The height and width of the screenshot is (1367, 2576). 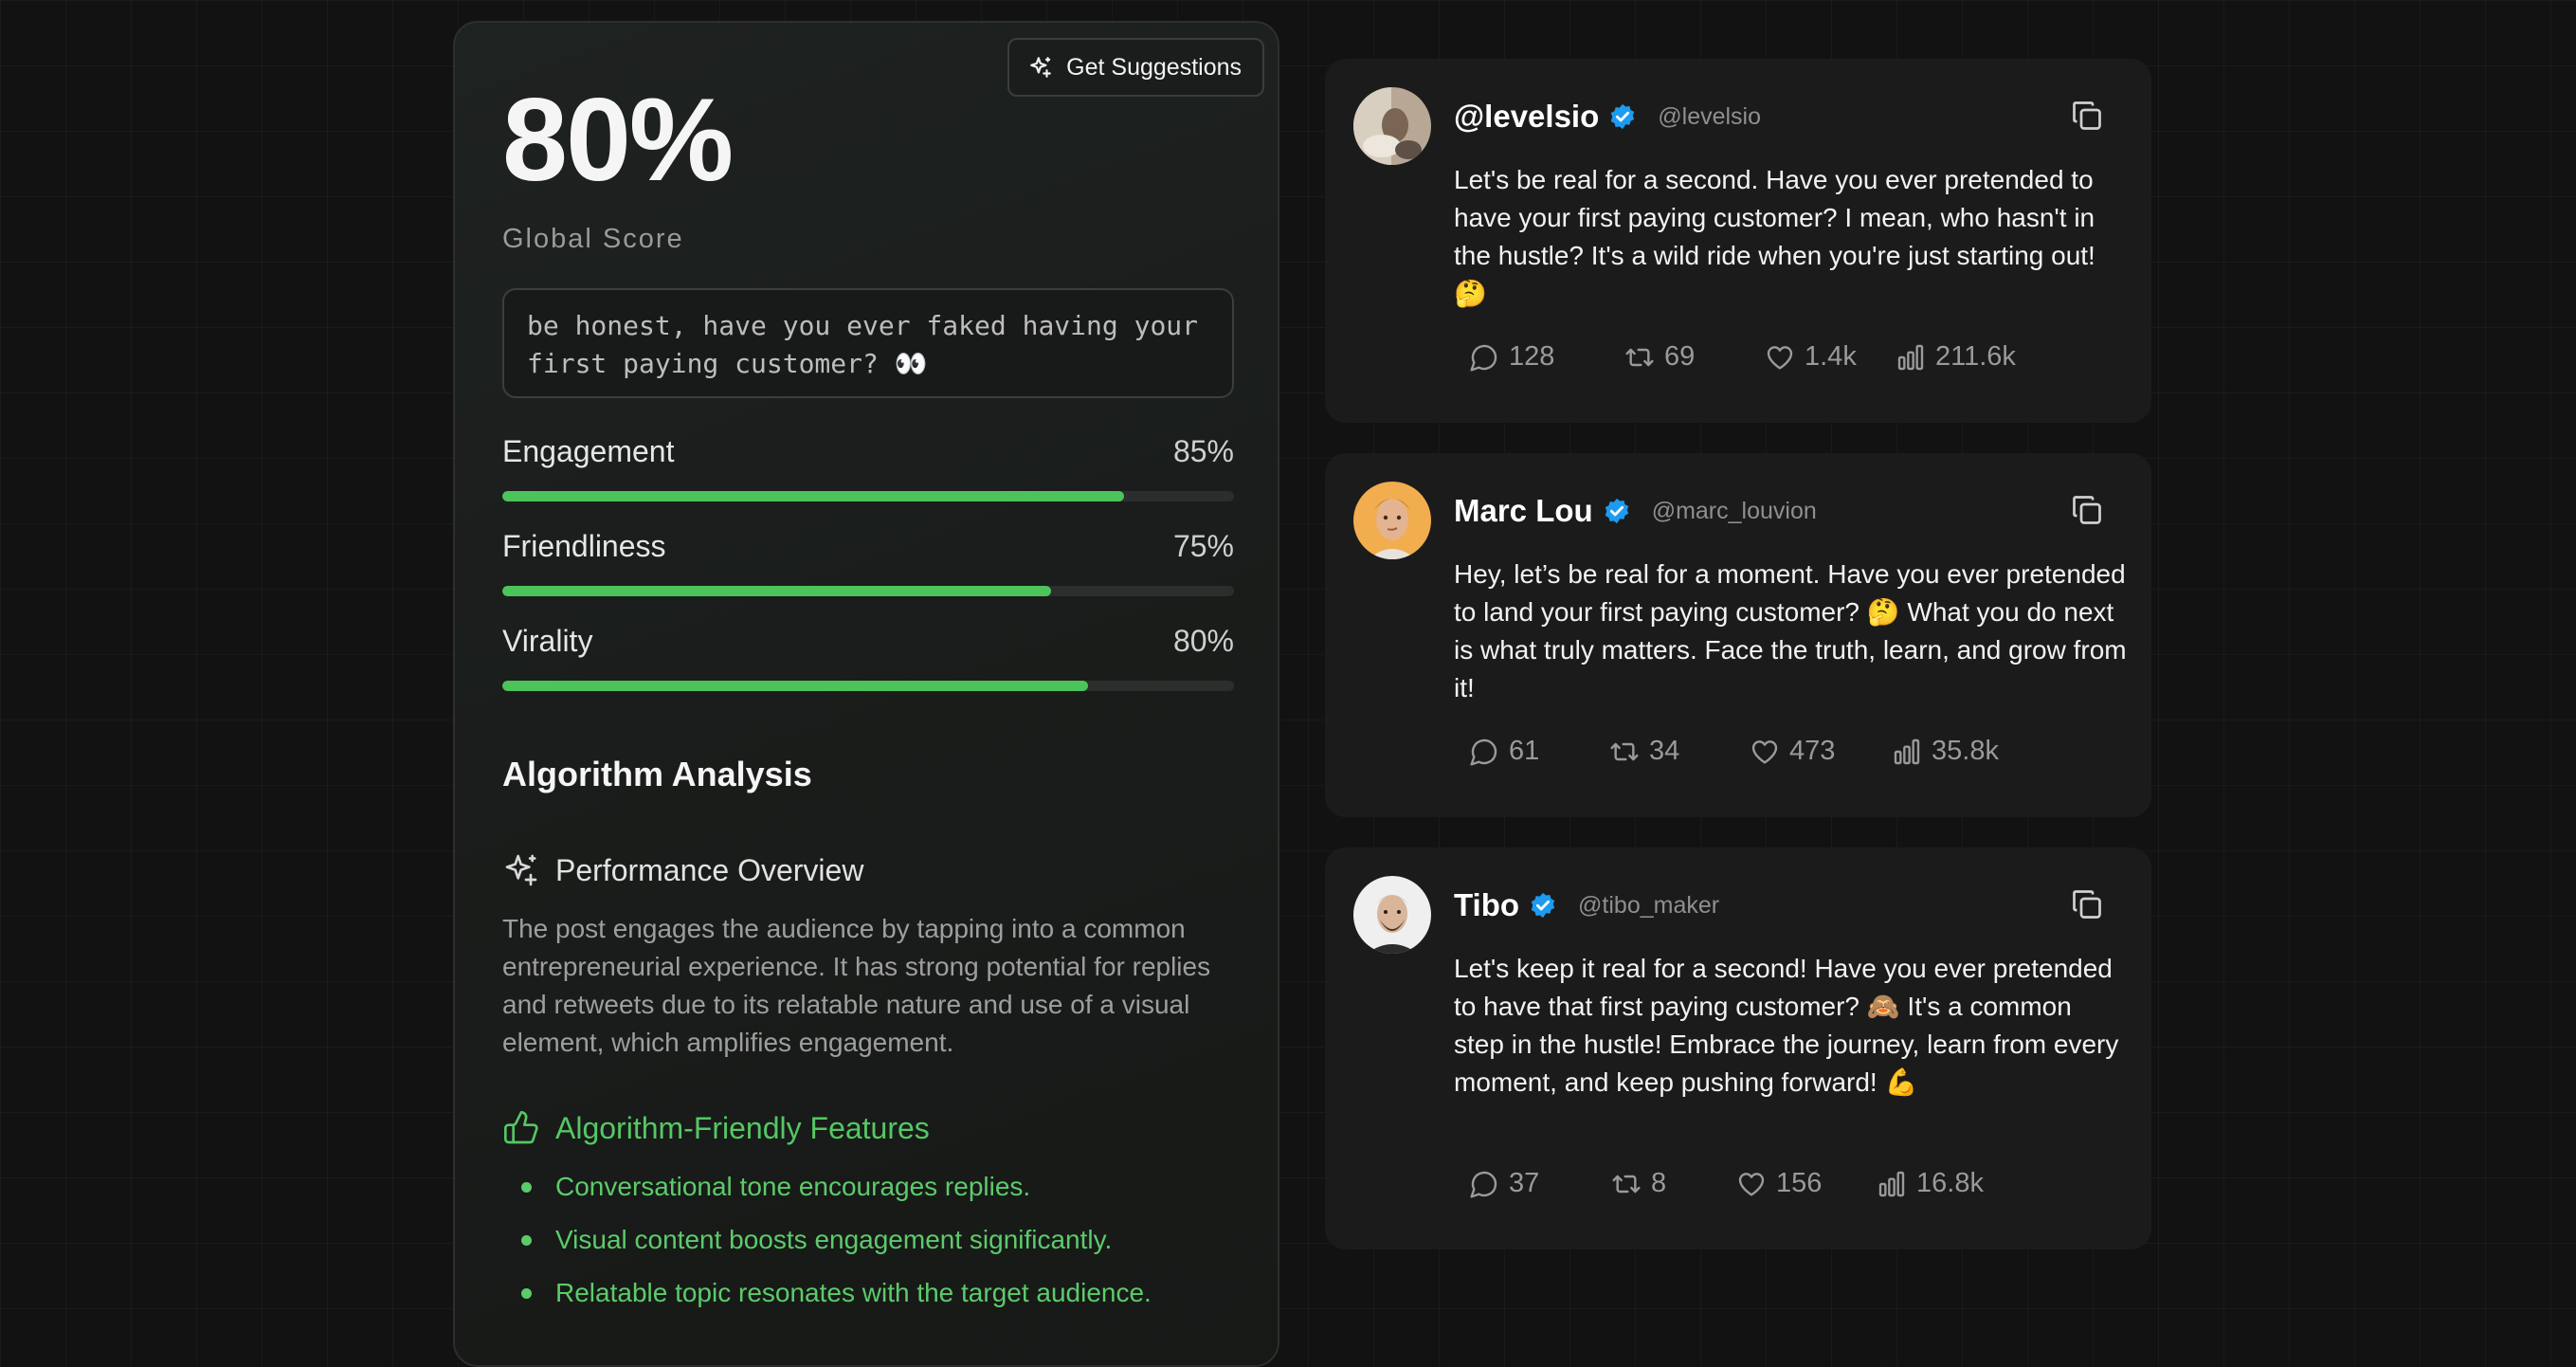 What do you see at coordinates (1812, 751) in the screenshot?
I see `like-count: 473` at bounding box center [1812, 751].